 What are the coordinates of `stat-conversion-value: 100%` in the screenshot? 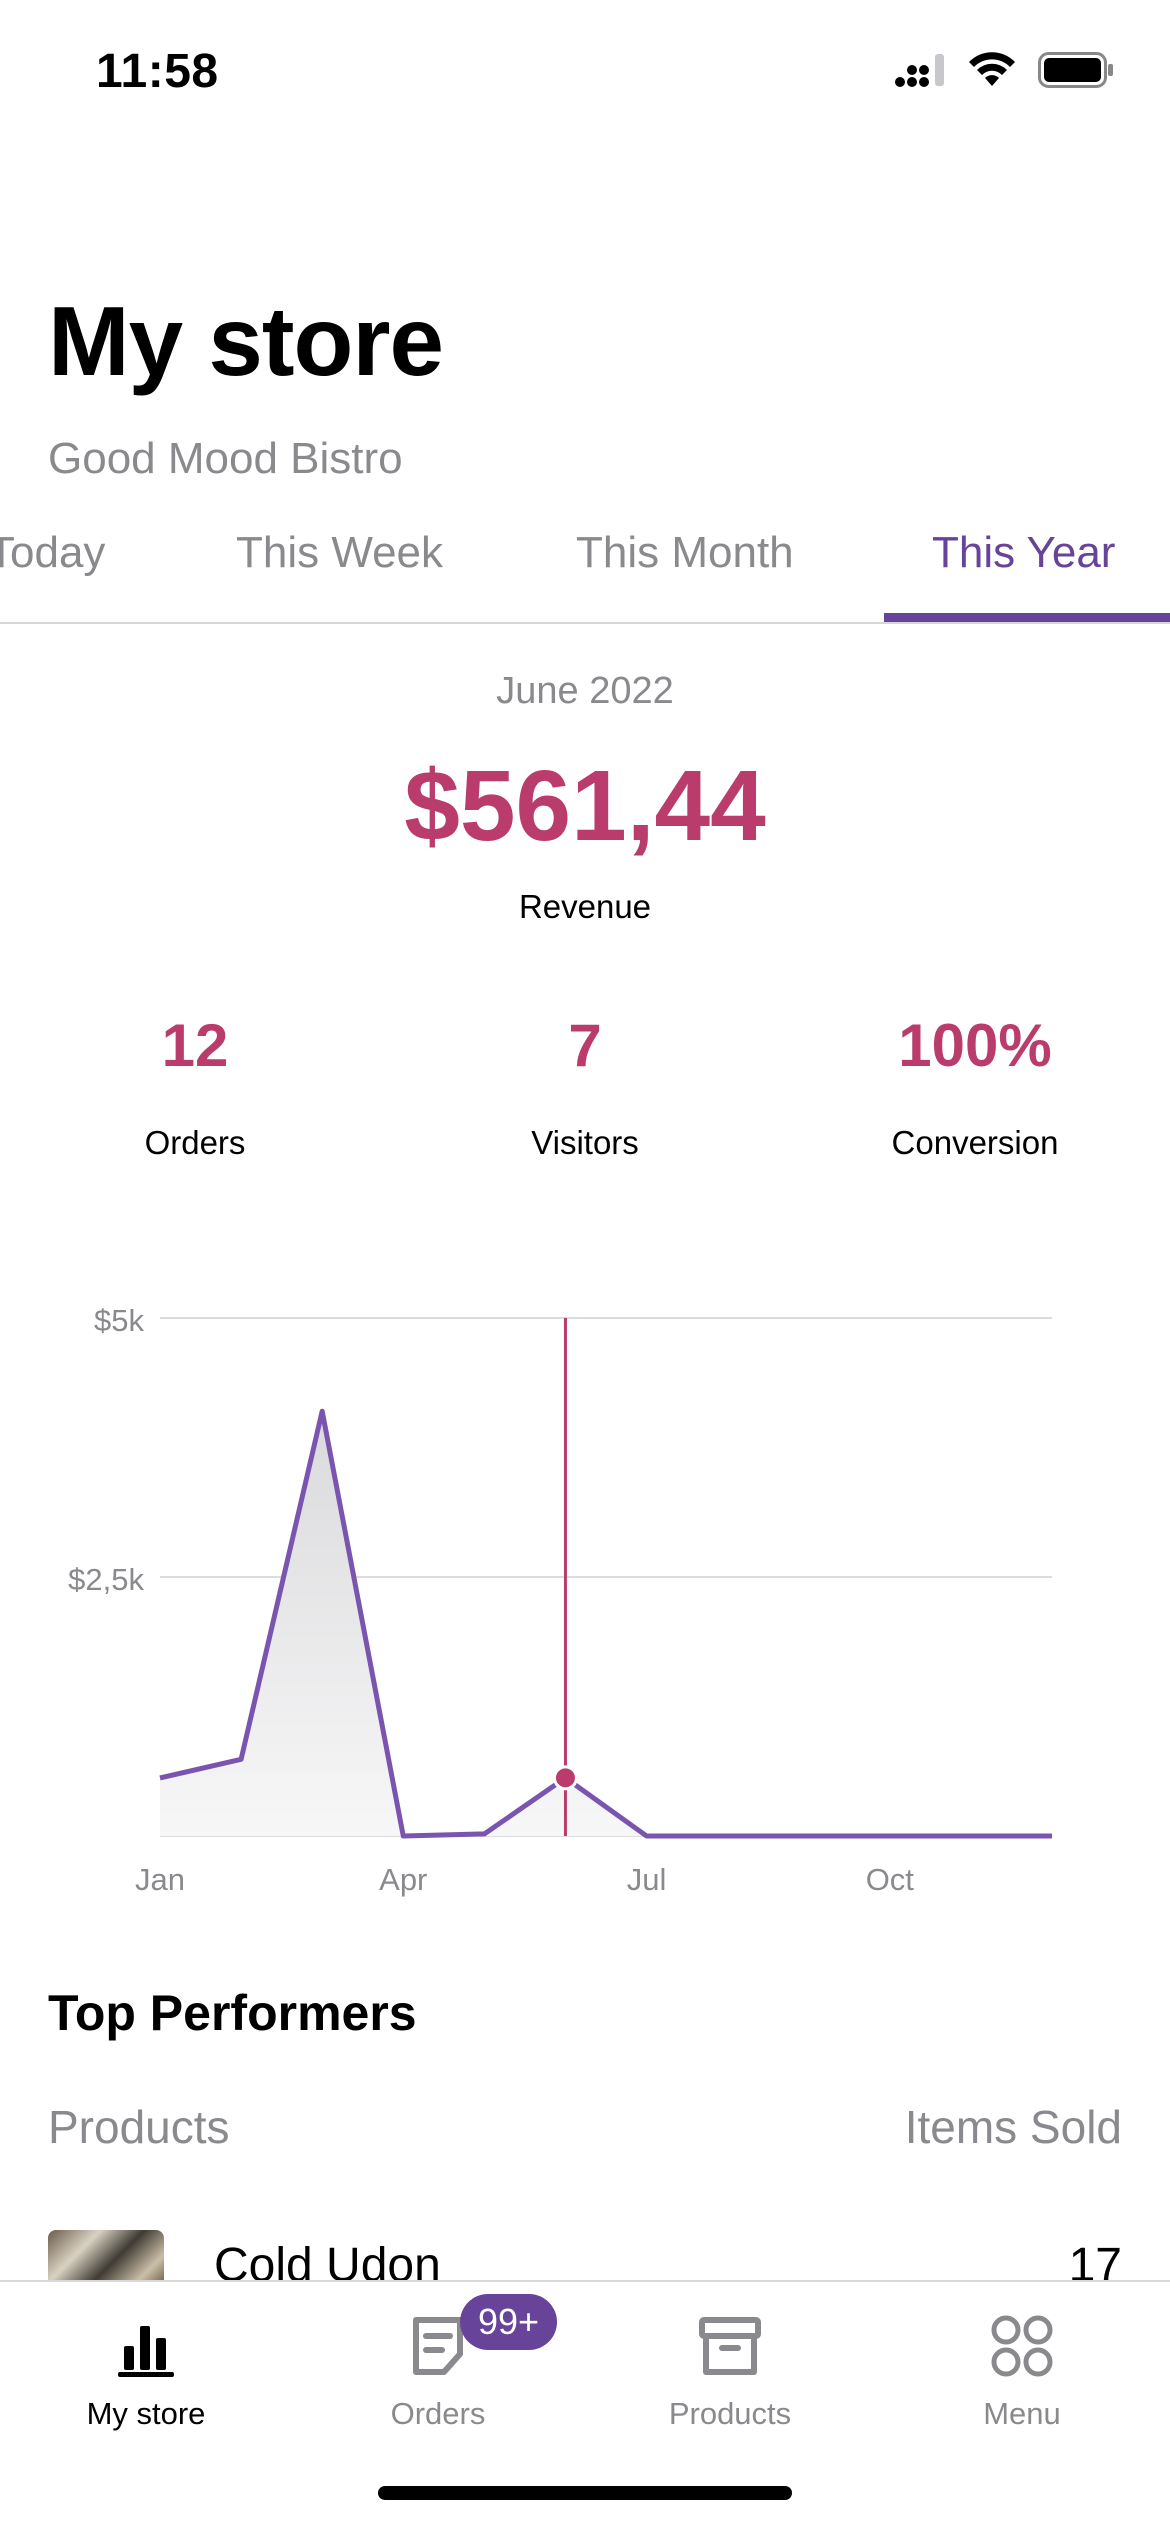 It's located at (975, 1045).